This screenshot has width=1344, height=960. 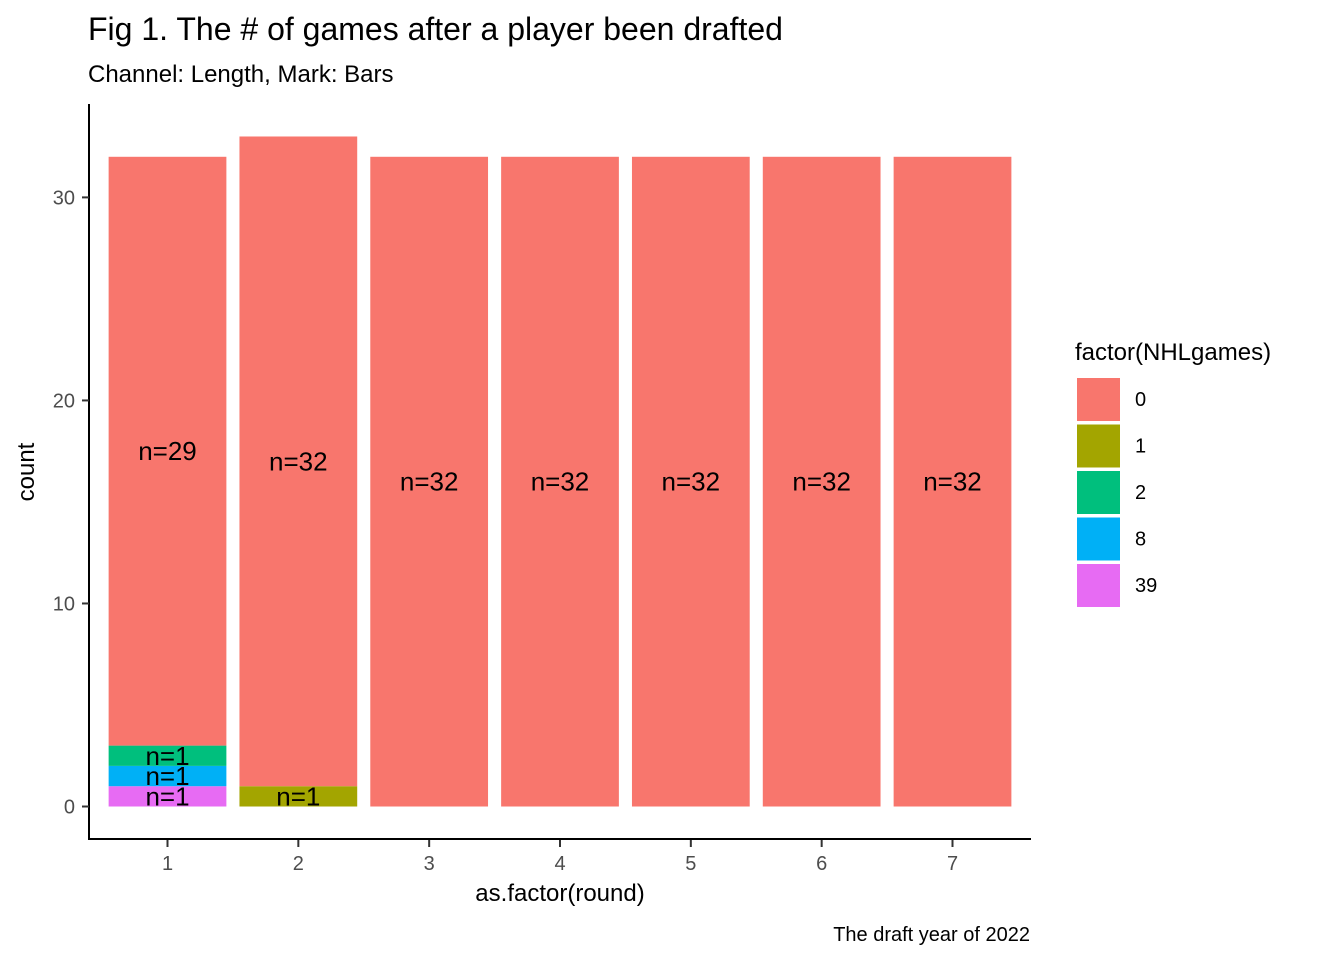 I want to click on x-tick-label-4: 4, so click(x=559, y=864).